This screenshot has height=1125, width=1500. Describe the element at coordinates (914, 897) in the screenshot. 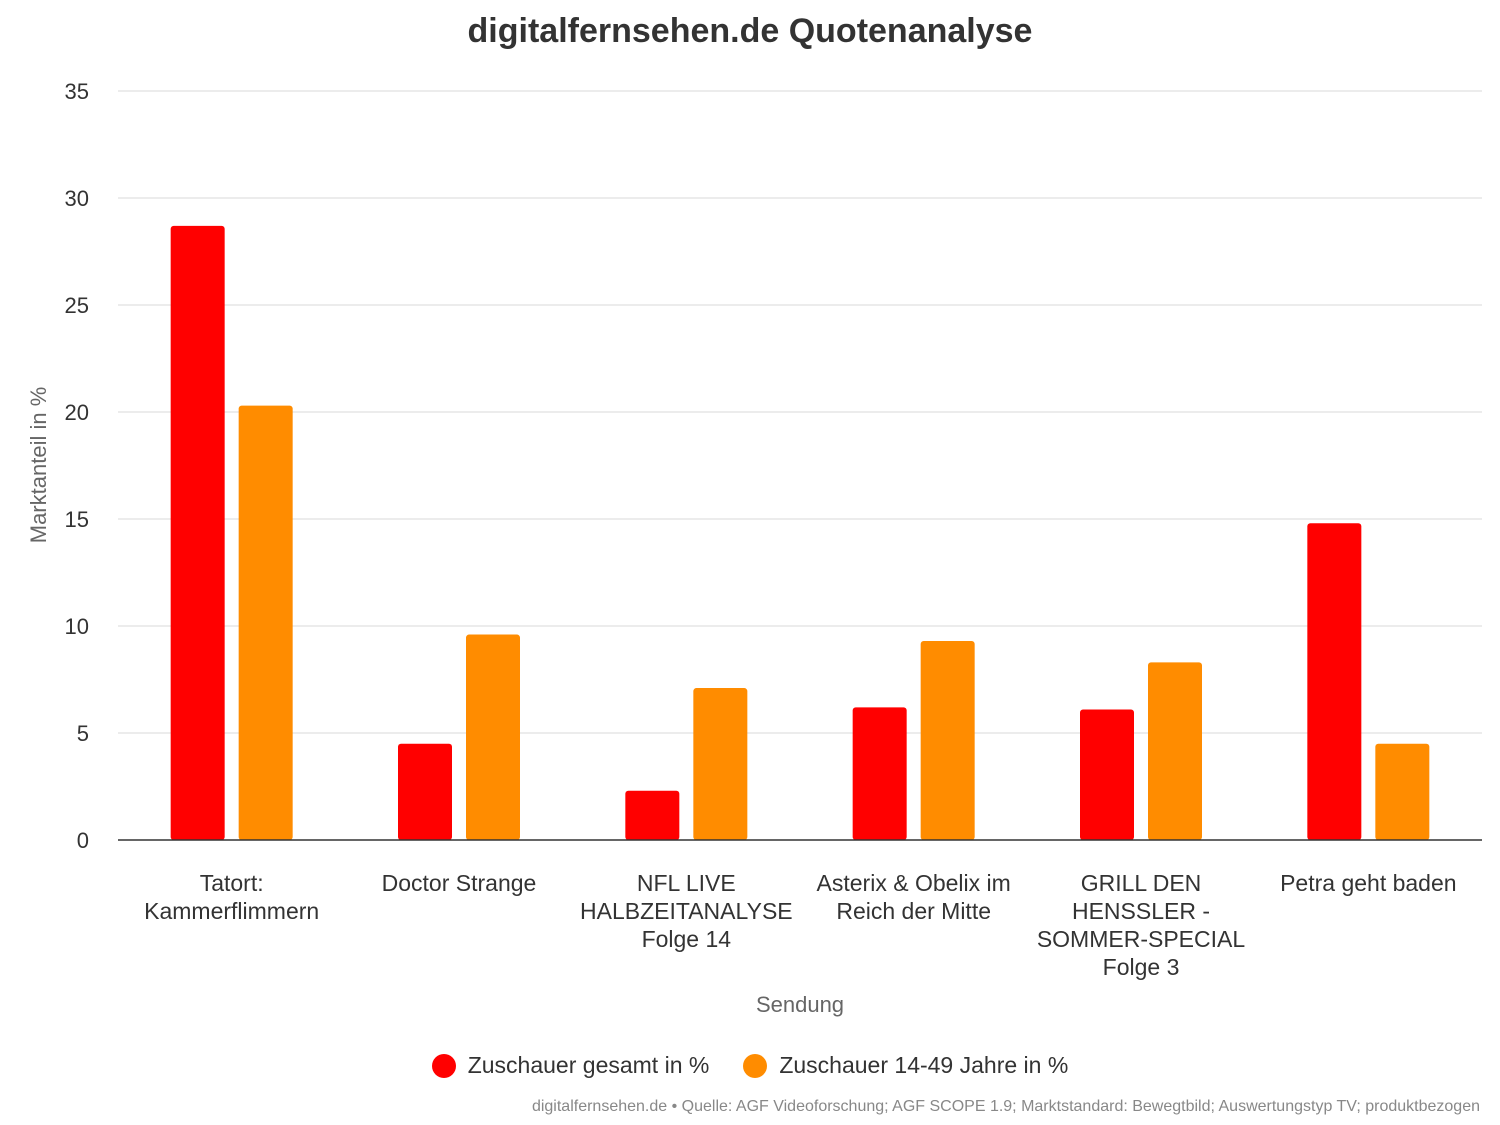

I see `x-category-label: Asterix & Obelix im Reich der Mitte` at that location.